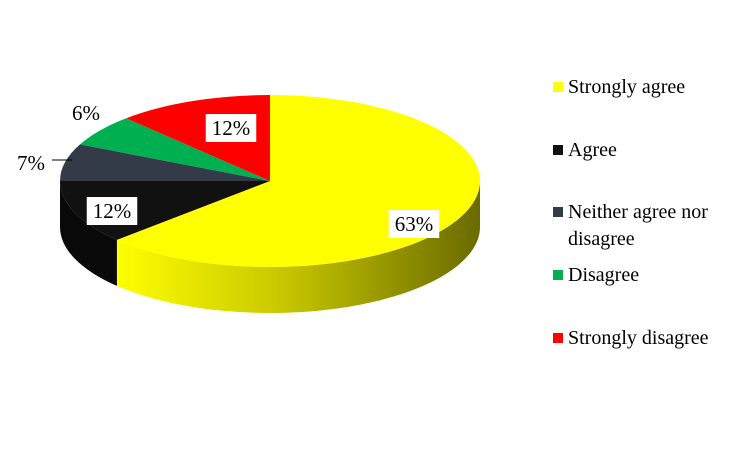 This screenshot has width=750, height=450. I want to click on data-label-agree: 12%, so click(112, 211).